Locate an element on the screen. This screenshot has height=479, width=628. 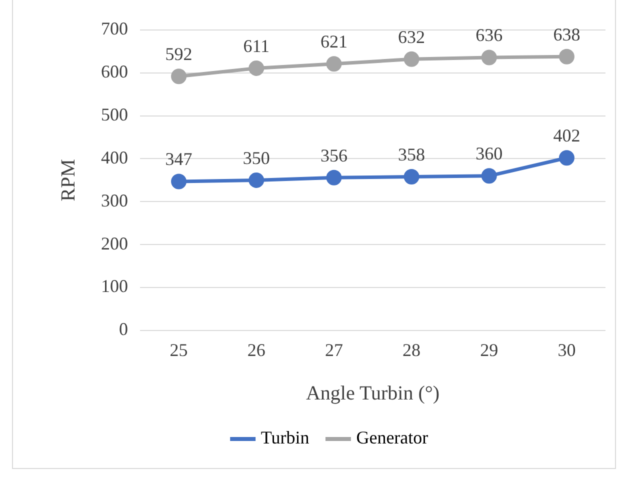
x-tick-label: 27 is located at coordinates (333, 350).